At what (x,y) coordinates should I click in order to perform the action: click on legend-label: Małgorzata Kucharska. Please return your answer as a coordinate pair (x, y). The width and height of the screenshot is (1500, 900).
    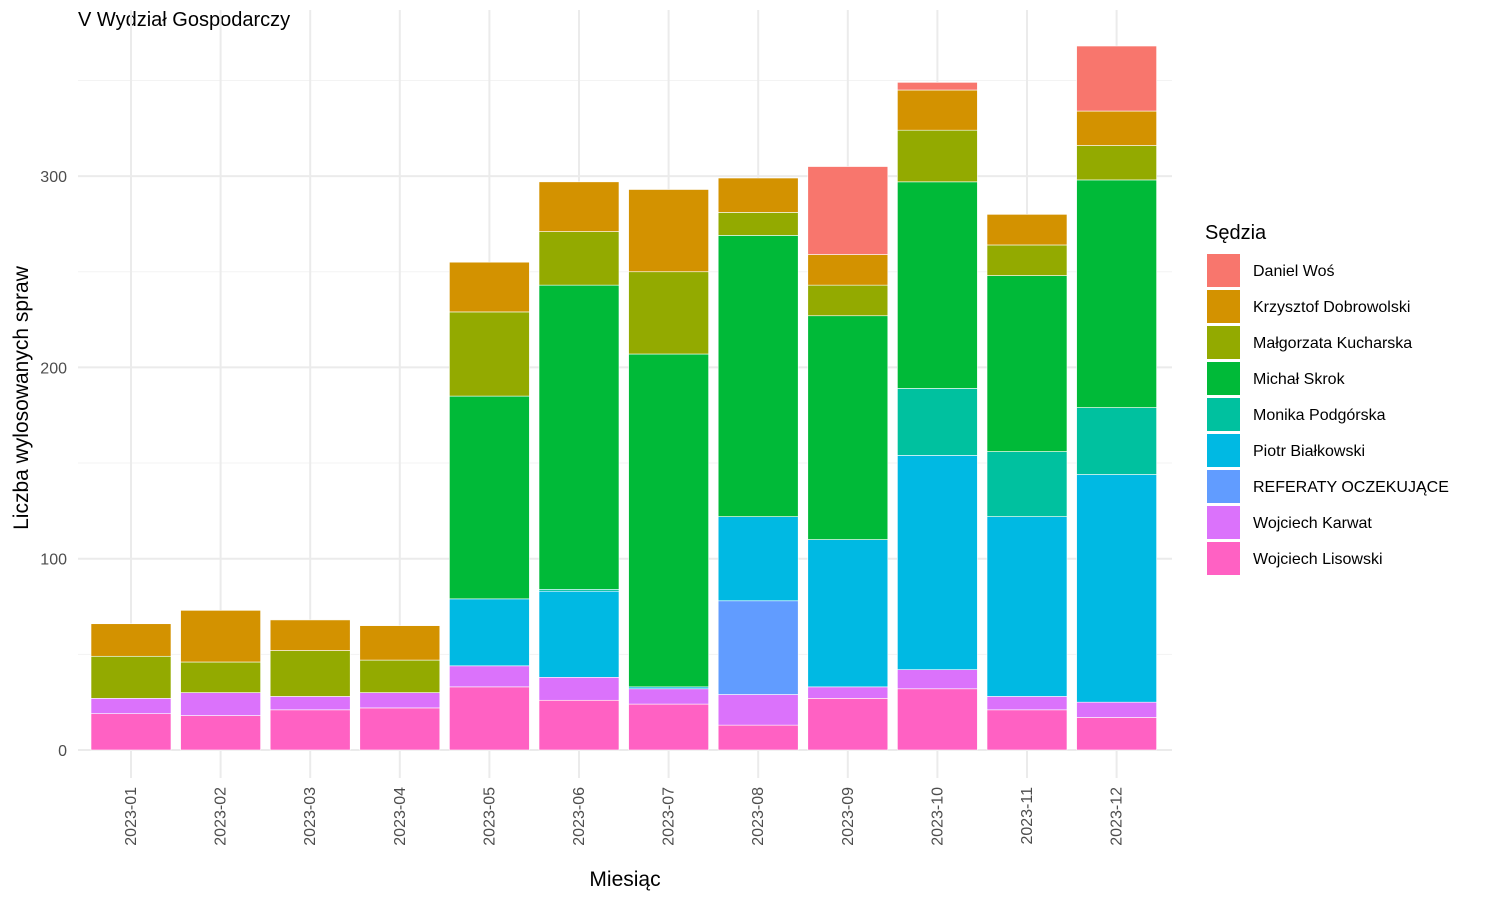
    Looking at the image, I should click on (1332, 343).